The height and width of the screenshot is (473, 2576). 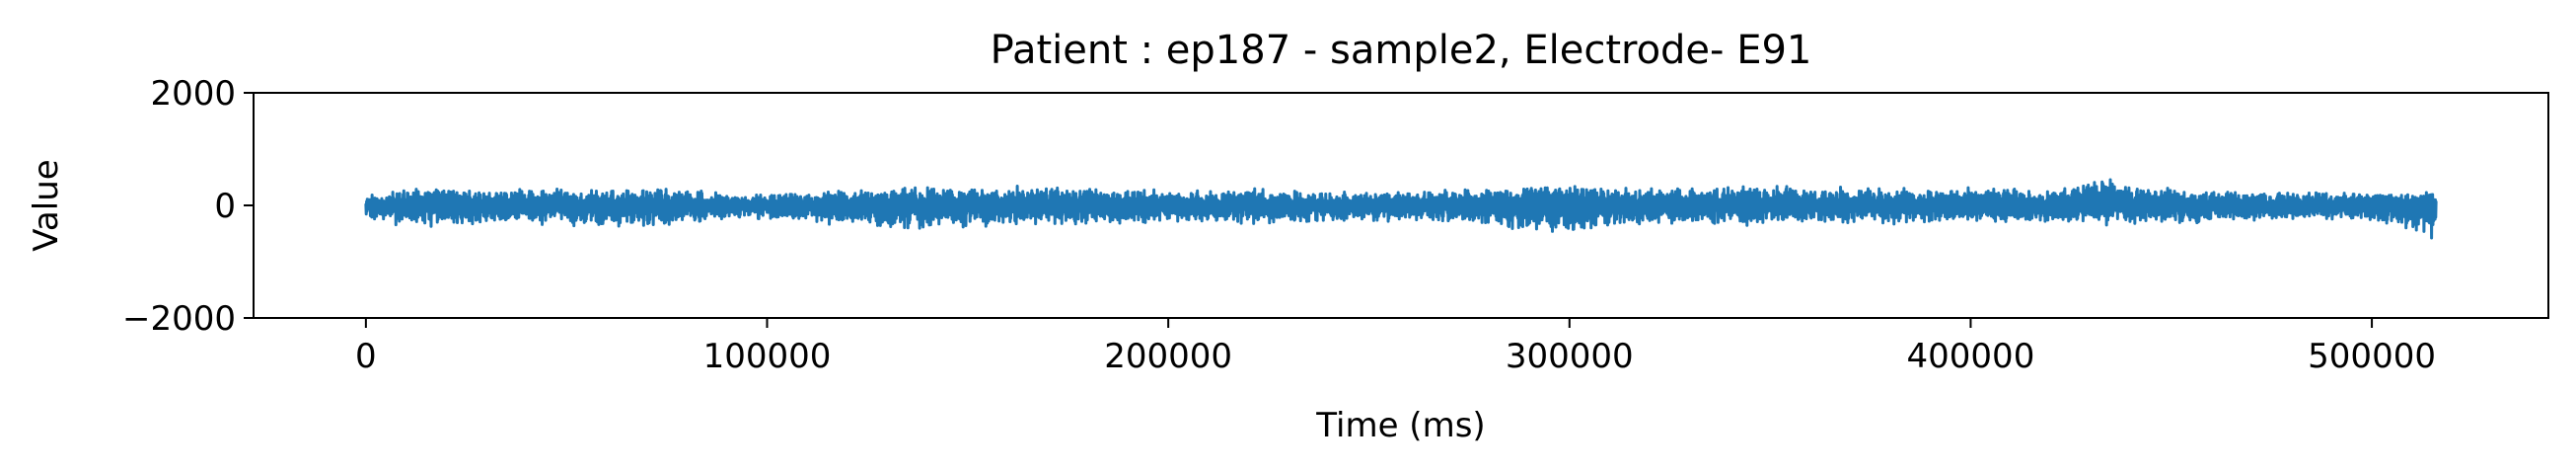 I want to click on x-tick-label: 300000, so click(x=1570, y=356).